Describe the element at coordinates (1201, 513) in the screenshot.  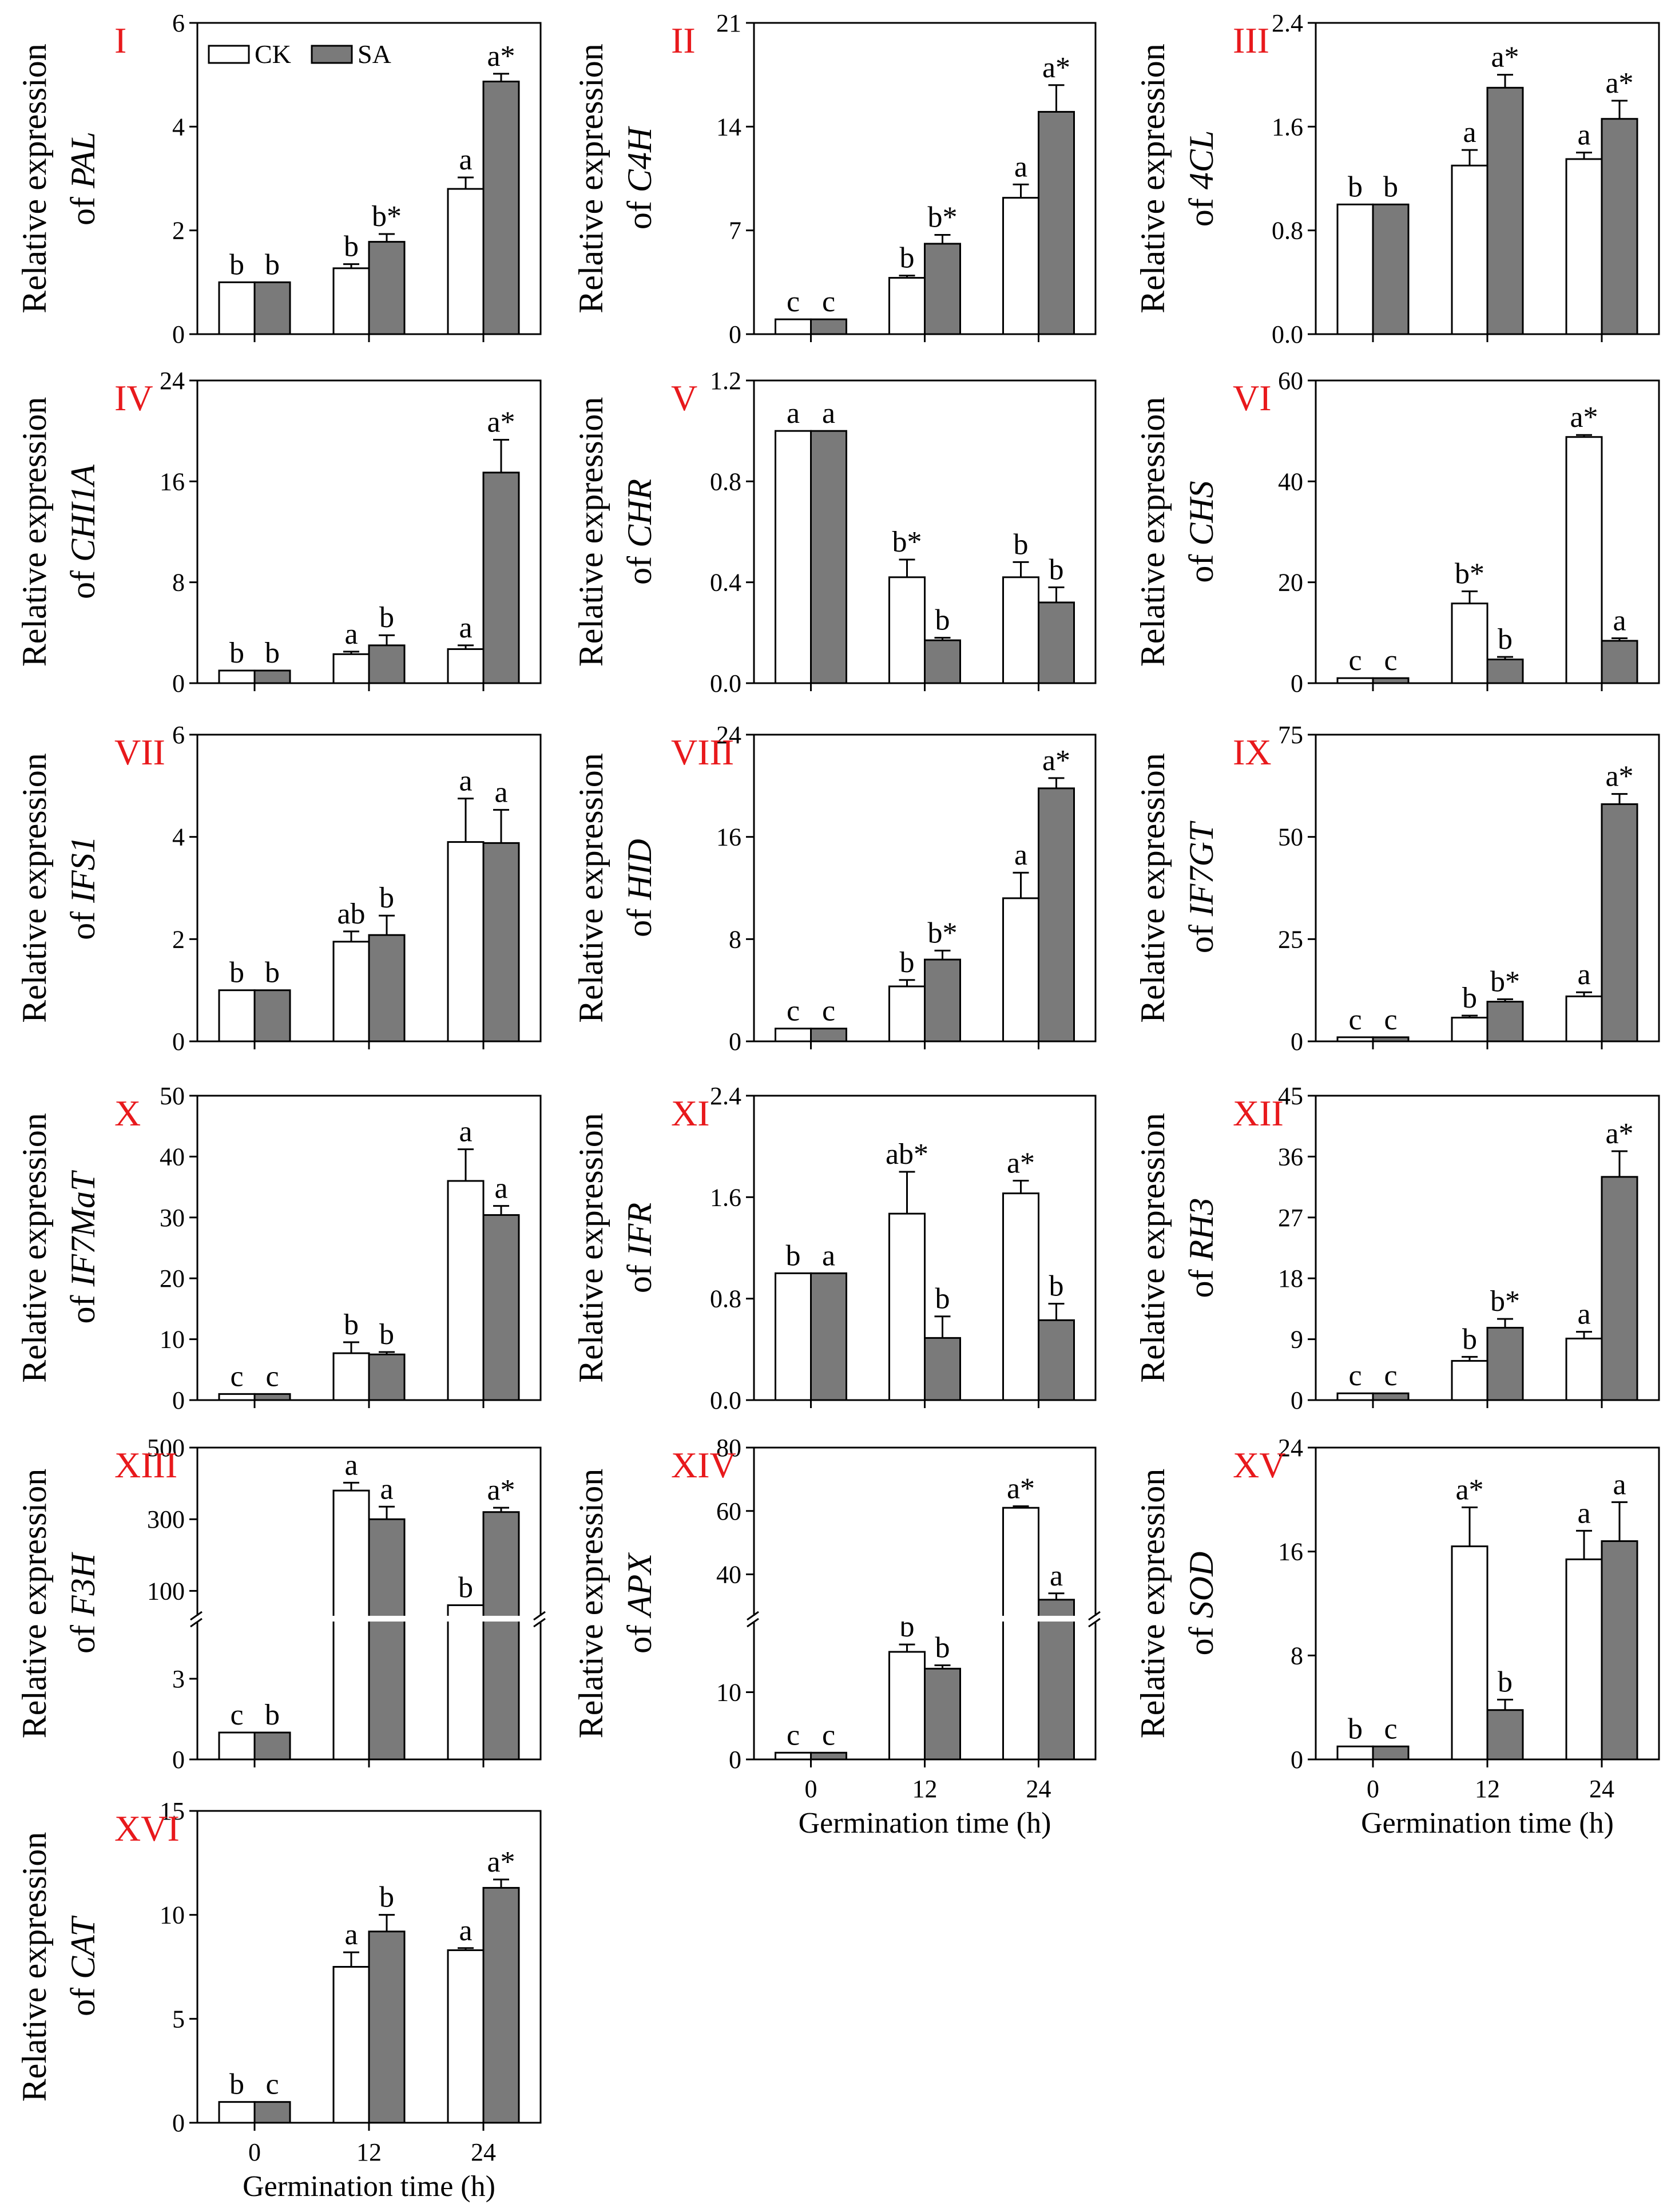
I see `gene-name: CHS` at that location.